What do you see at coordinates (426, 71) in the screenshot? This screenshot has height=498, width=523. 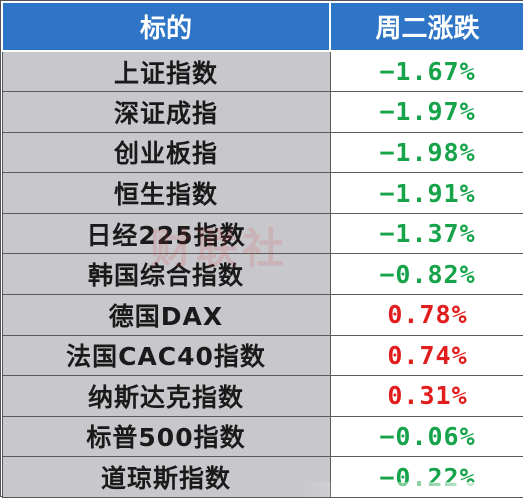 I see `index-change: −1.67%` at bounding box center [426, 71].